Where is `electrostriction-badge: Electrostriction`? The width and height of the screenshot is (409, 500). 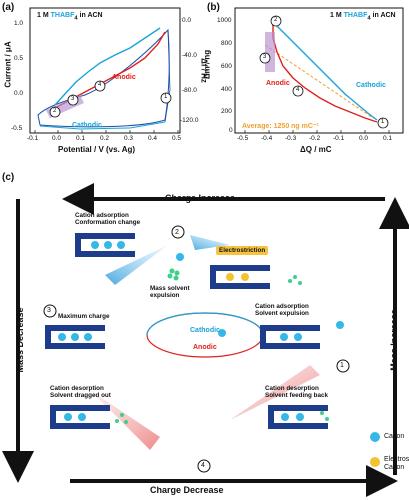
electrostriction-badge: Electrostriction is located at coordinates (242, 250).